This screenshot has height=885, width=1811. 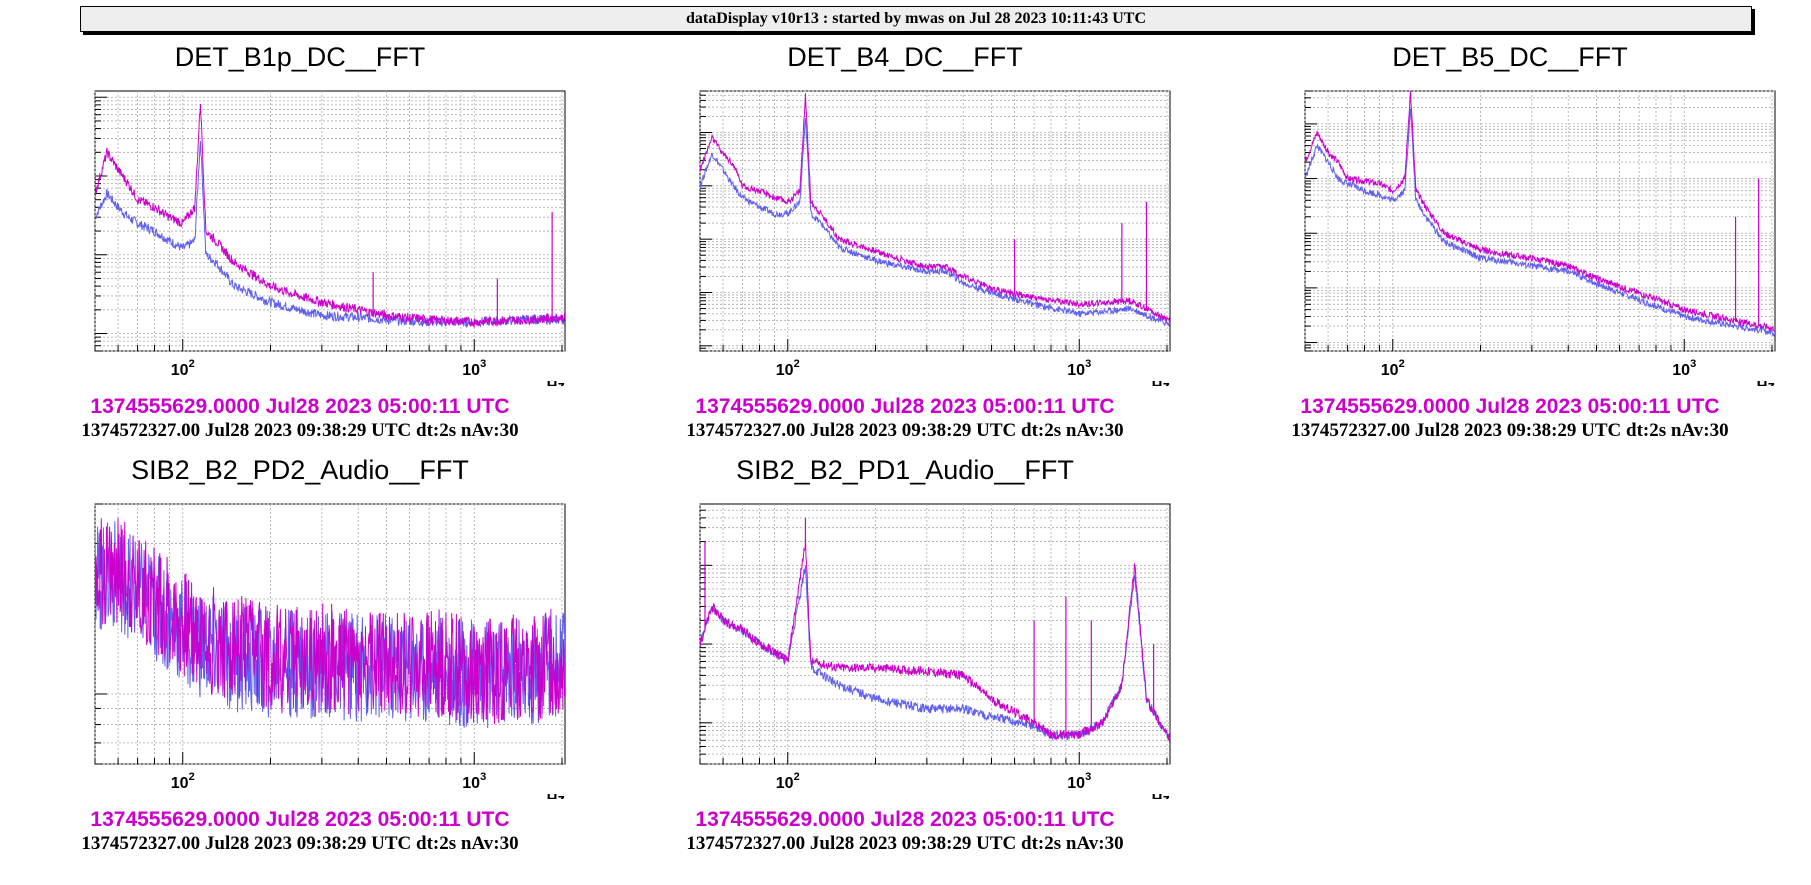 I want to click on chart-title: DET_B1p_DC__FFT, so click(x=300, y=57).